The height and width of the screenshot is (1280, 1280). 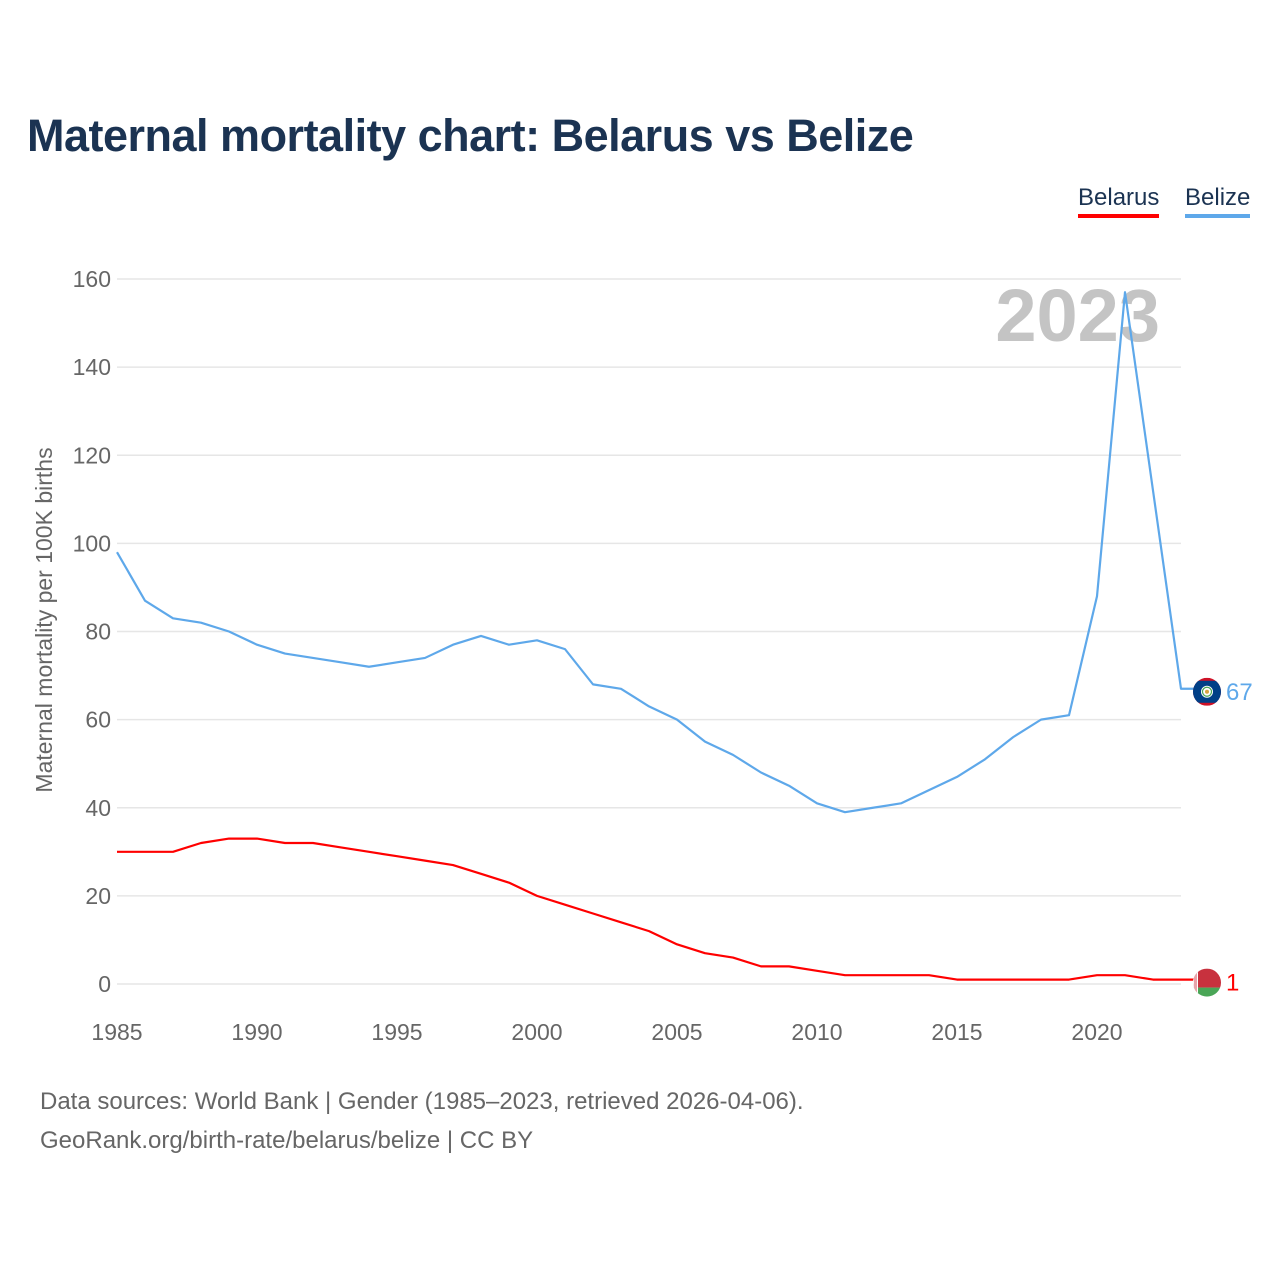 What do you see at coordinates (92, 455) in the screenshot?
I see `y-tick-label: 120` at bounding box center [92, 455].